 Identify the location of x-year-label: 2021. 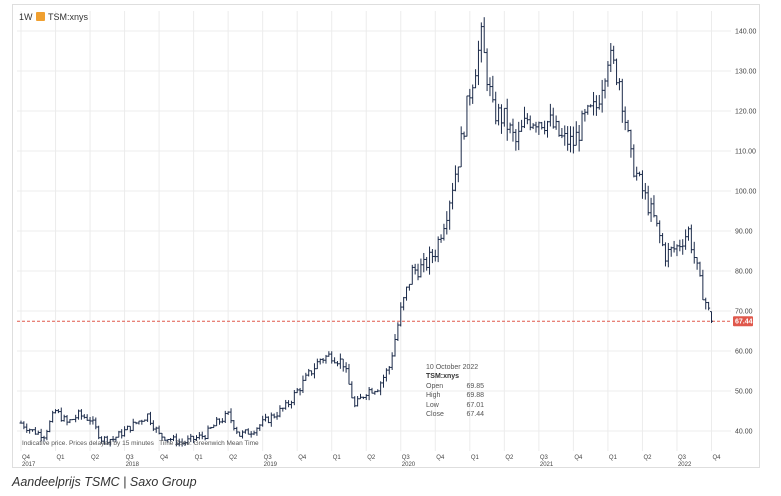
(547, 465).